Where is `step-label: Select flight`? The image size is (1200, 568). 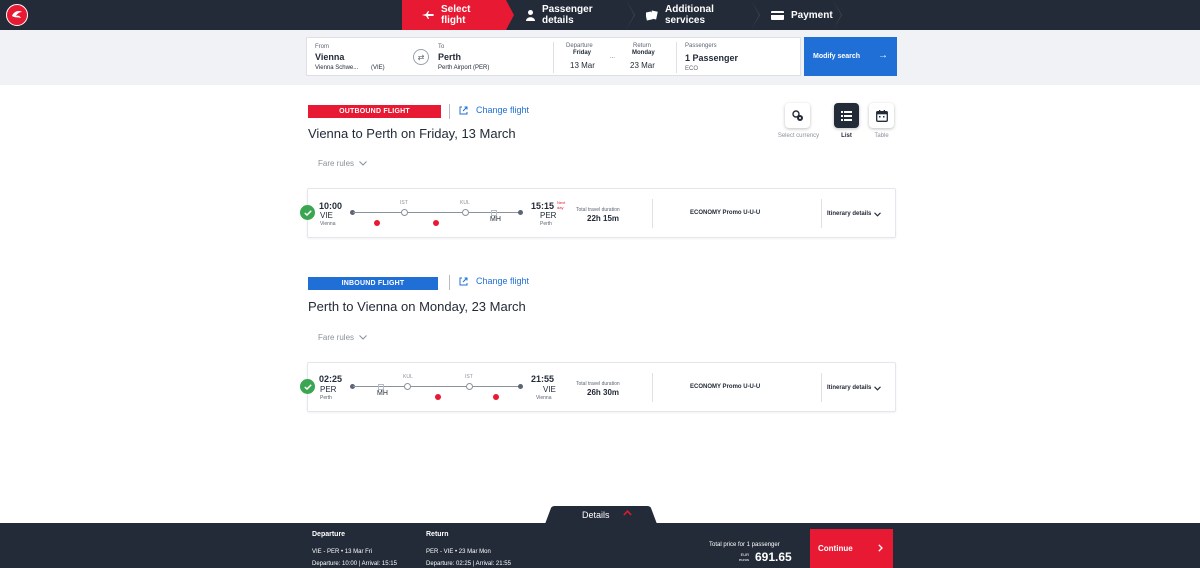 step-label: Select flight is located at coordinates (456, 15).